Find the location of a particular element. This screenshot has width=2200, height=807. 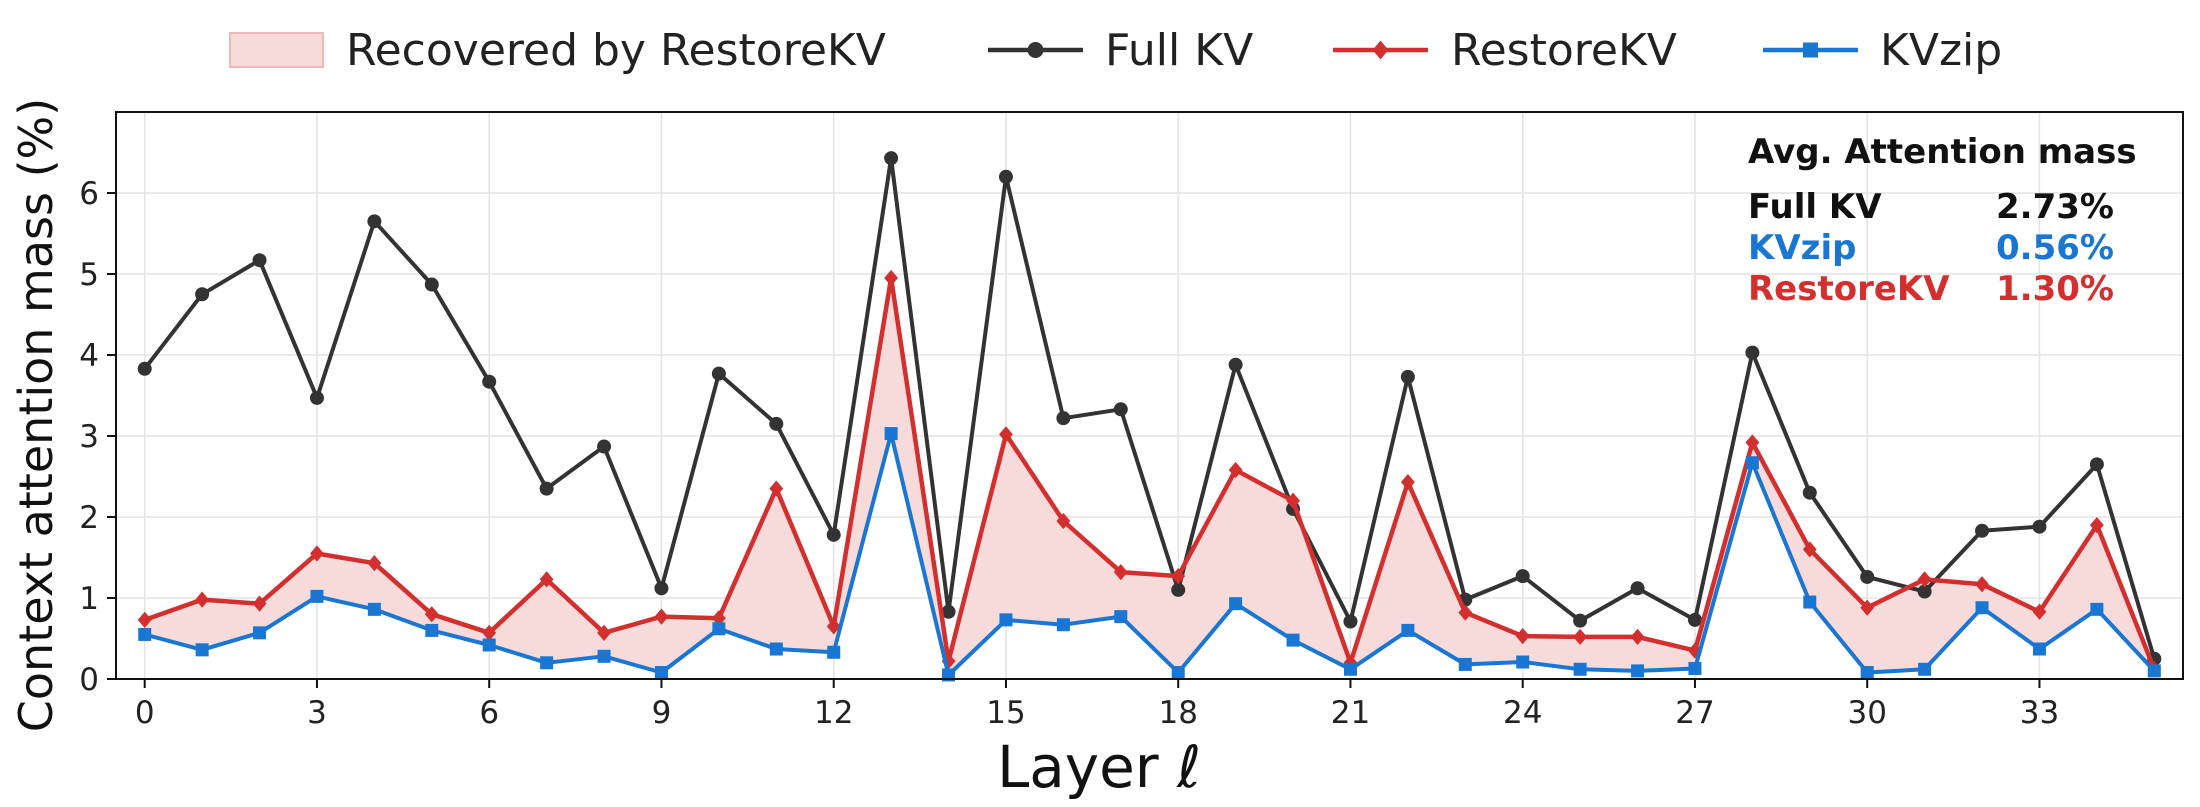

annotation-value-restorekv: 1.30% is located at coordinates (2055, 289).